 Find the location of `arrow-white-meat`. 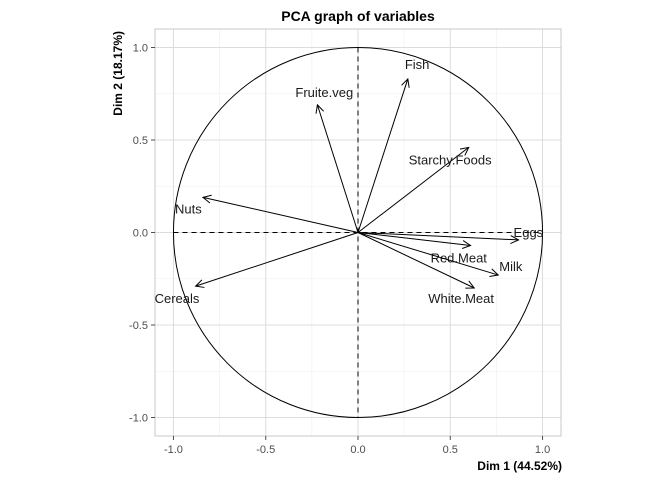

arrow-white-meat is located at coordinates (415, 260).